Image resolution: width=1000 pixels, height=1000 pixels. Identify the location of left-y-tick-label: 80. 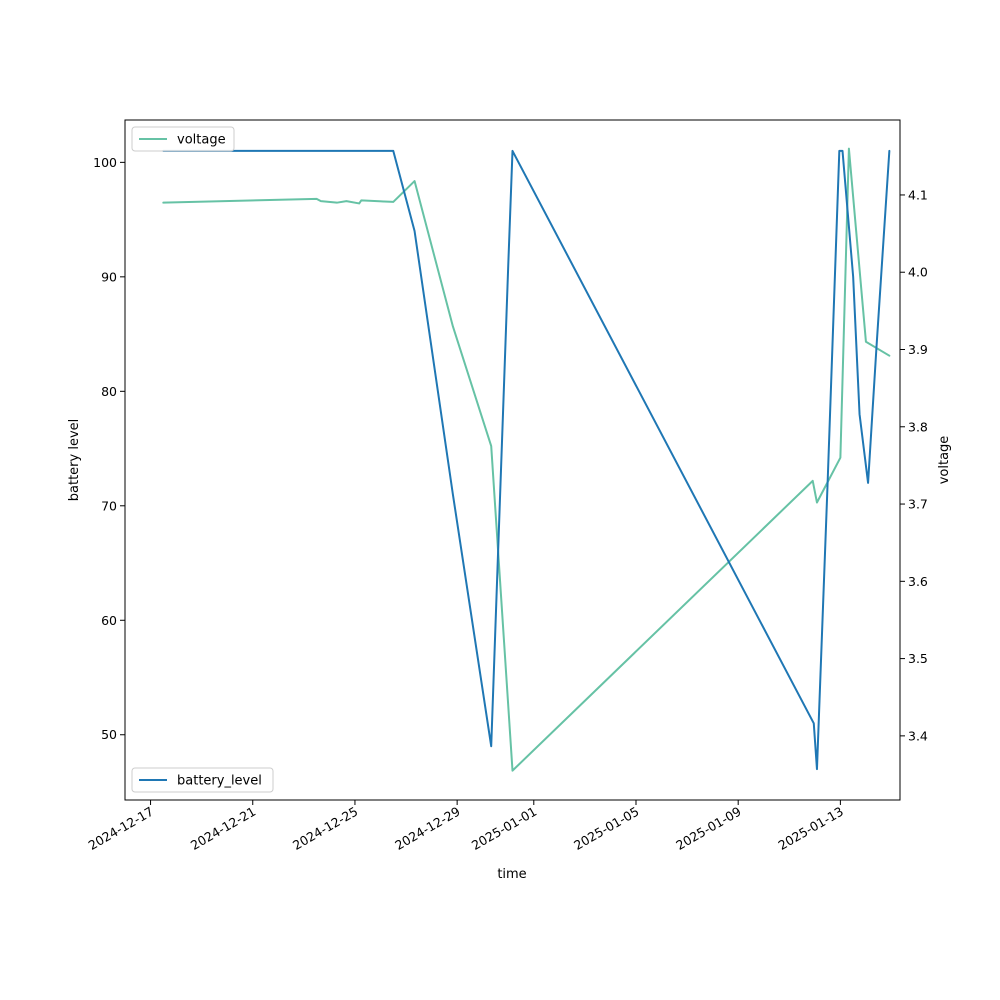
(109, 391).